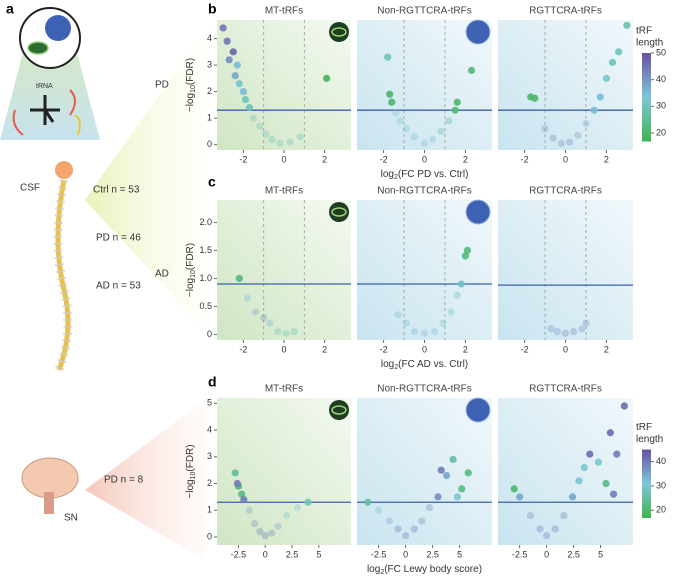 This screenshot has width=678, height=579. Describe the element at coordinates (565, 389) in the screenshot. I see `panel-title: RGTTCRA-tRFs` at that location.